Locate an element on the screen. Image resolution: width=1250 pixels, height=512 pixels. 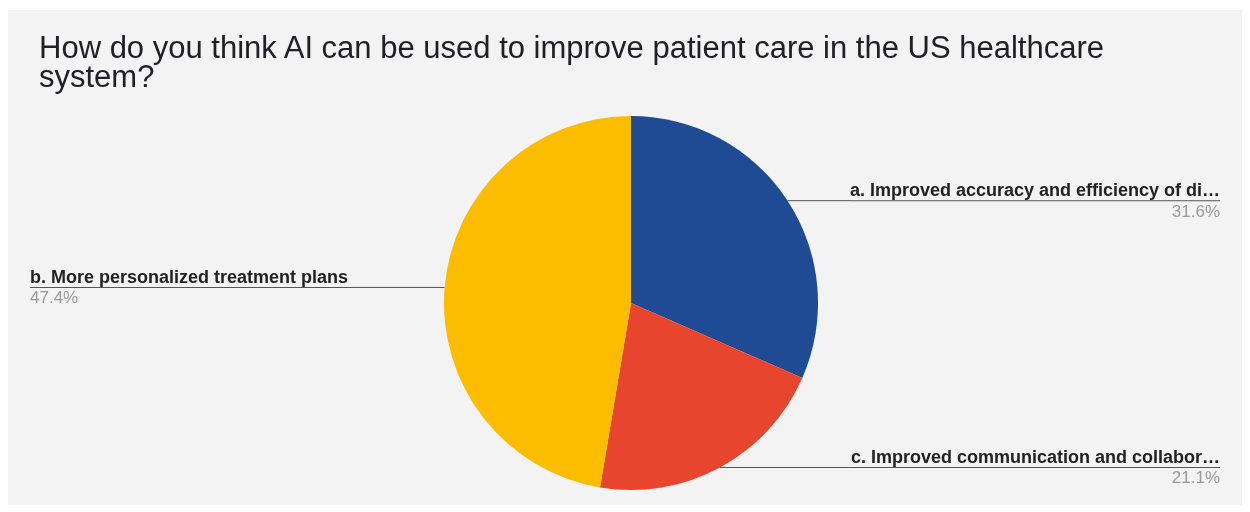
data-label: 31.6% is located at coordinates (1195, 211).